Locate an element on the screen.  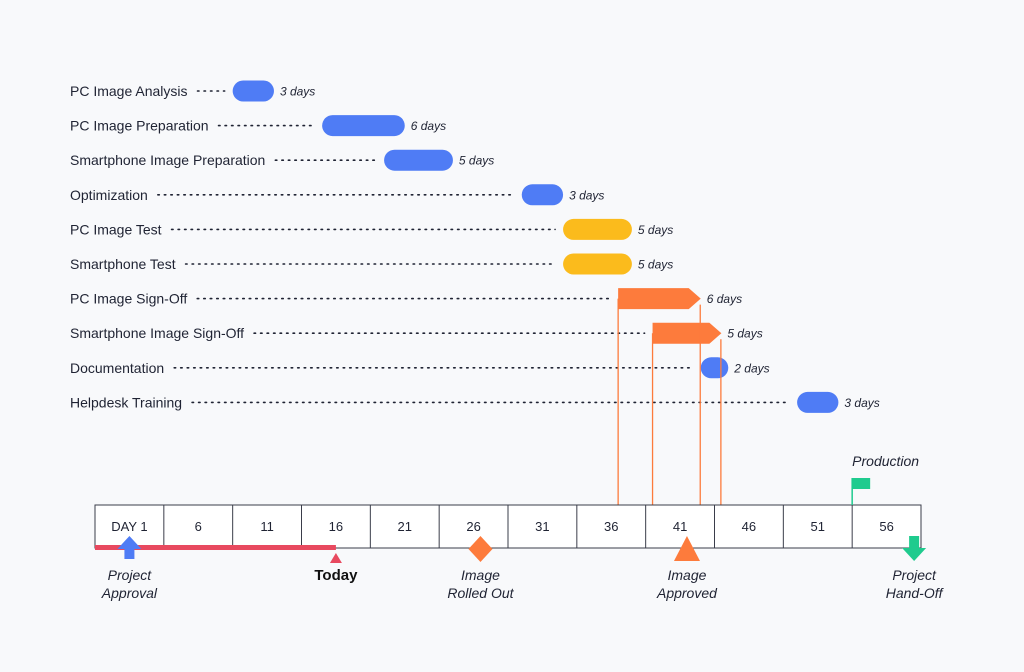
tick-label: 31 is located at coordinates (542, 526).